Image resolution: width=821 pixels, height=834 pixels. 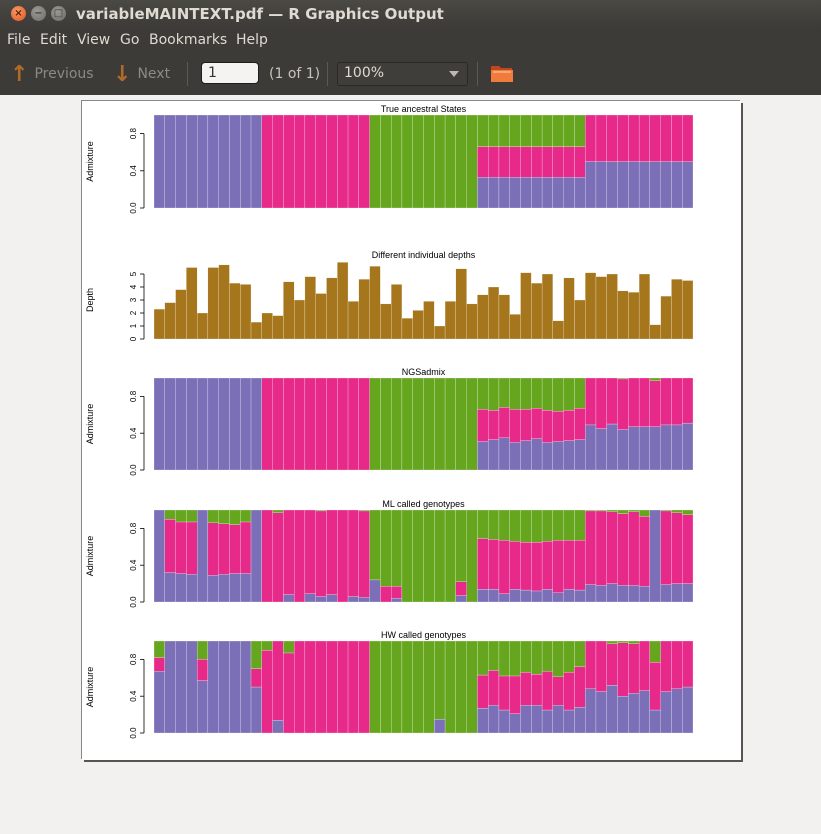 What do you see at coordinates (389, 159) in the screenshot?
I see `chart-panel-1: True ancestral States Admixture 0.0 0.4 0.8` at bounding box center [389, 159].